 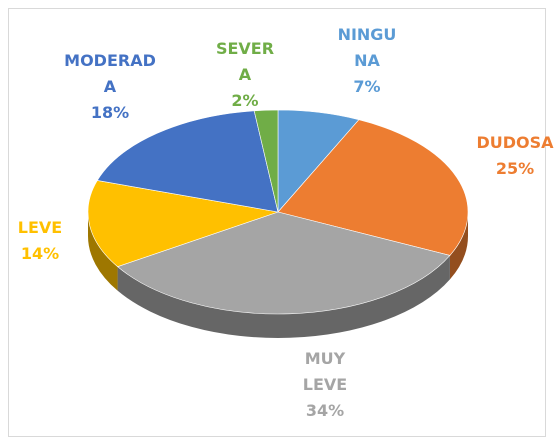 I want to click on category-label: SEVERA, so click(x=245, y=61).